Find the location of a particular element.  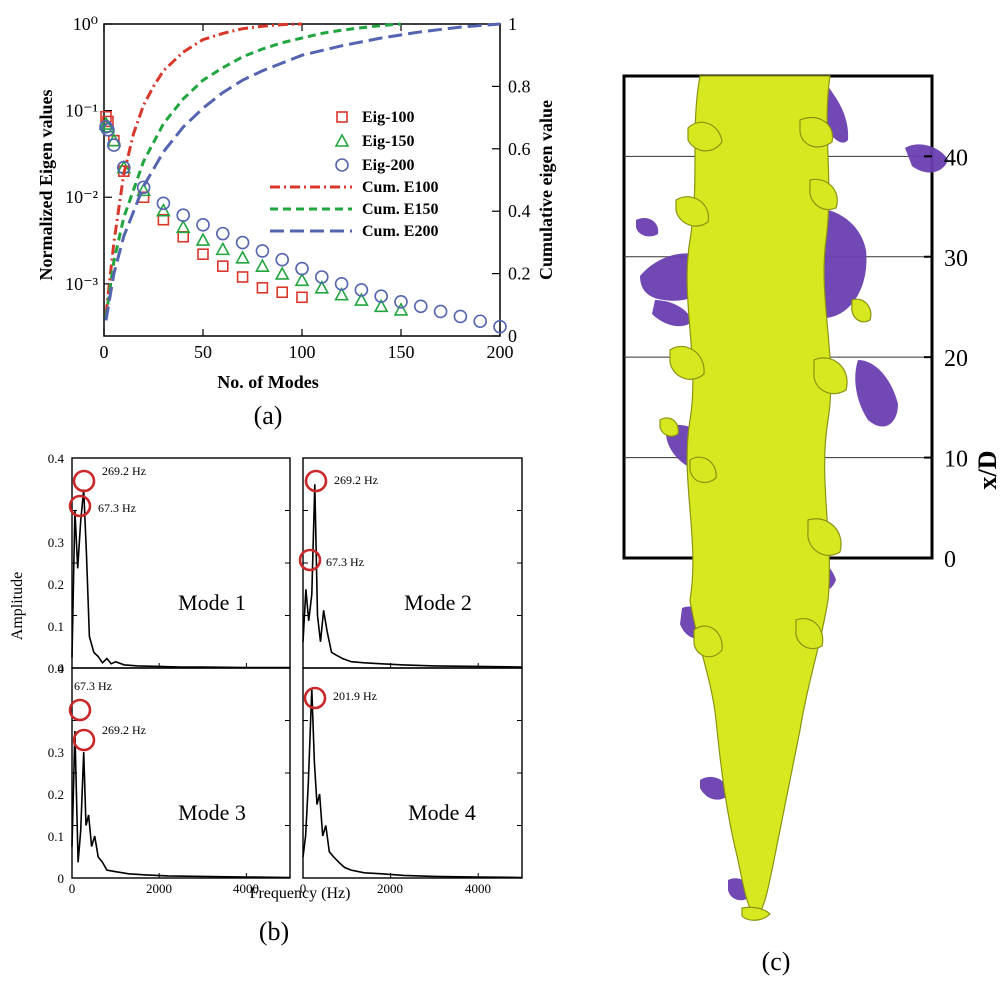

panel-b-label: (b) is located at coordinates (274, 931).